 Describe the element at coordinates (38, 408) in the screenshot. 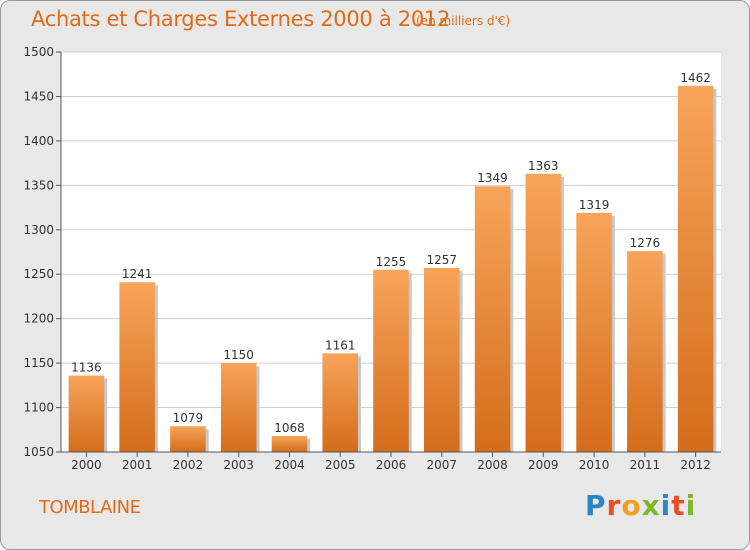

I see `y-tick-label: 1100` at that location.